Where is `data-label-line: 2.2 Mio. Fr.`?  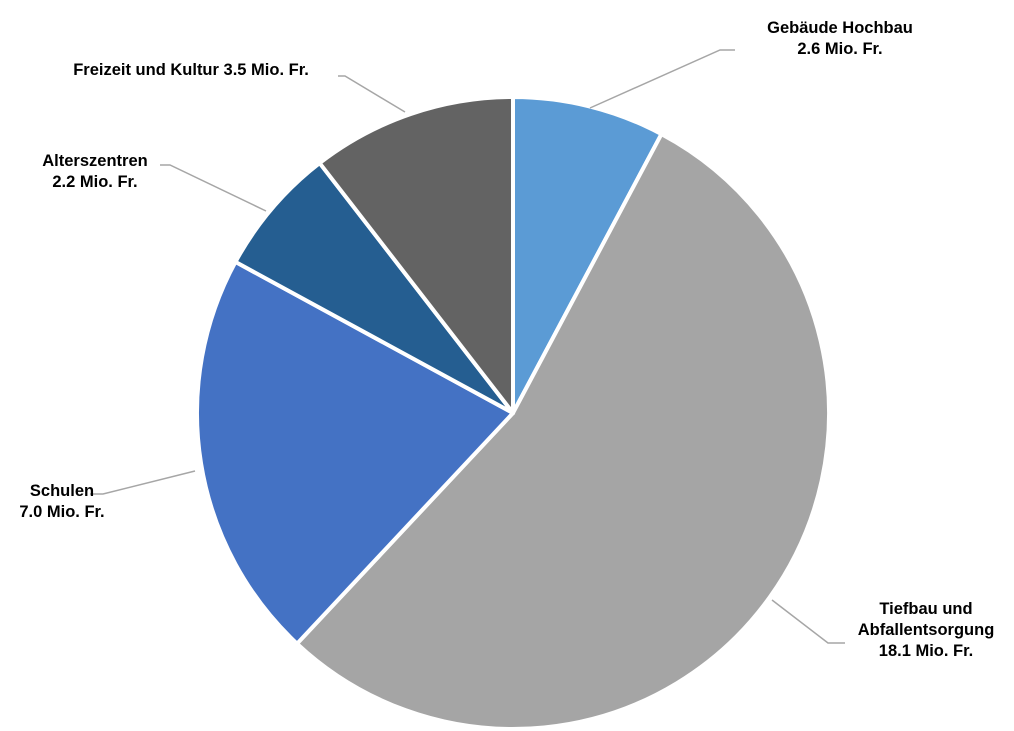
data-label-line: 2.2 Mio. Fr. is located at coordinates (94, 182).